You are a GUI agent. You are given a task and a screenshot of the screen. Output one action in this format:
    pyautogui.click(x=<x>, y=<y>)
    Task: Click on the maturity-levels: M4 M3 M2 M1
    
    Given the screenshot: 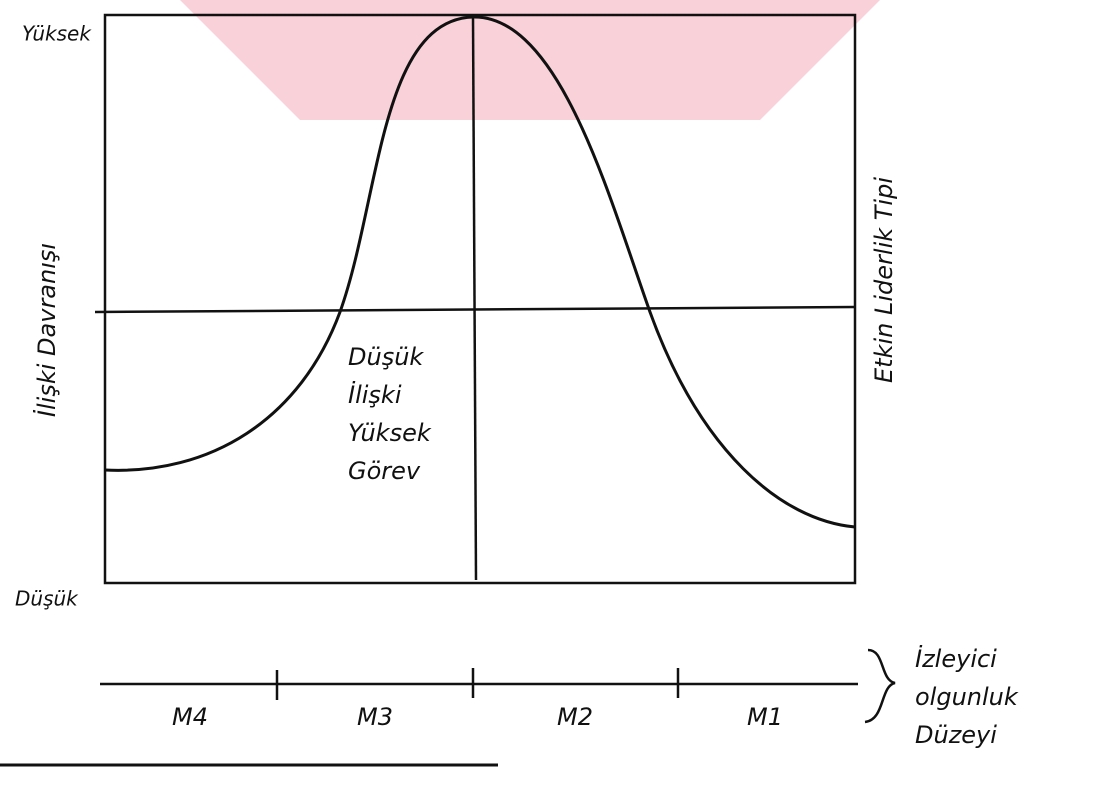 What is the action you would take?
    pyautogui.click(x=477, y=717)
    